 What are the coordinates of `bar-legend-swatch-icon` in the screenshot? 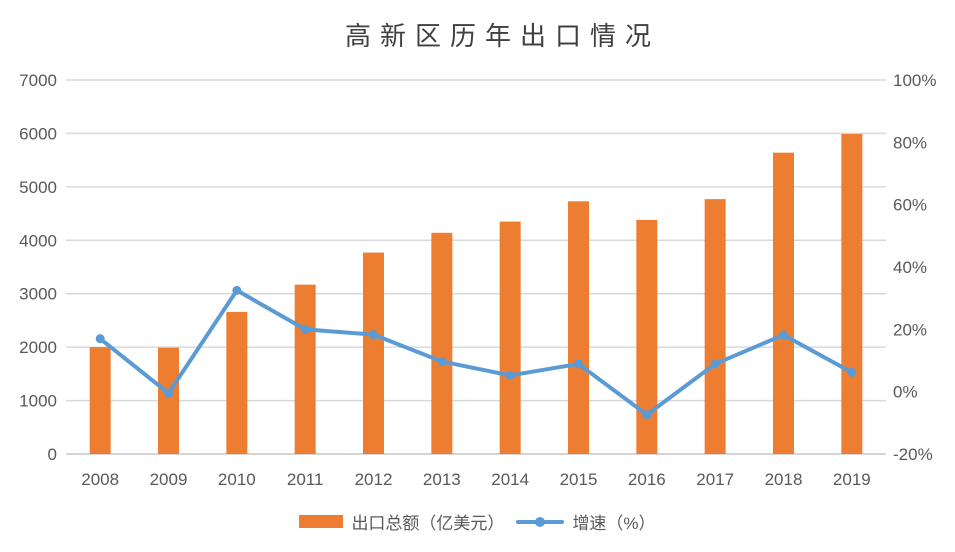 It's located at (321, 521).